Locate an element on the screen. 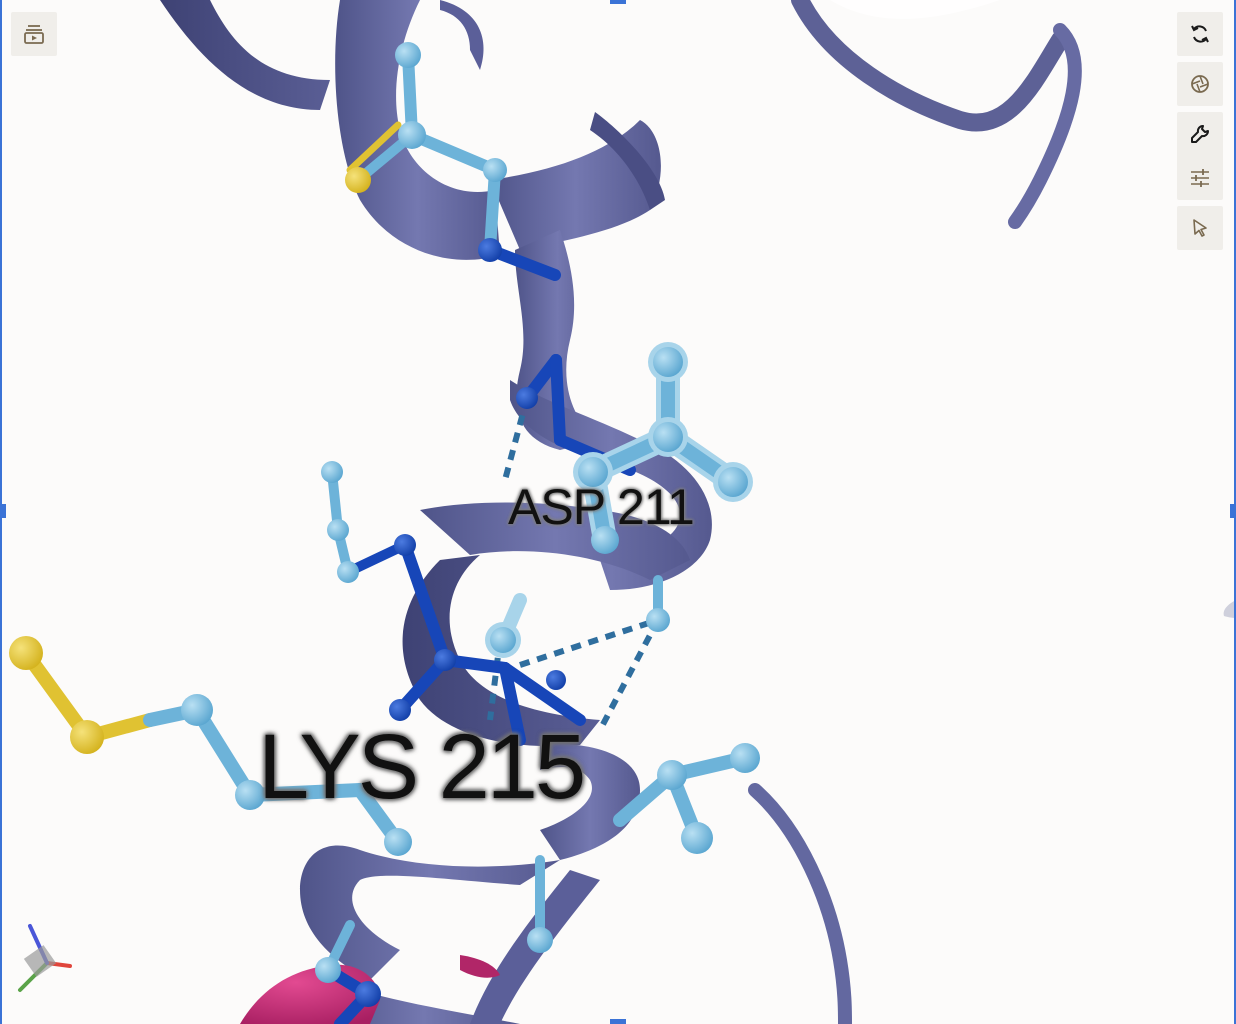 This screenshot has height=1024, width=1236. resize-handle-right is located at coordinates (1233, 511).